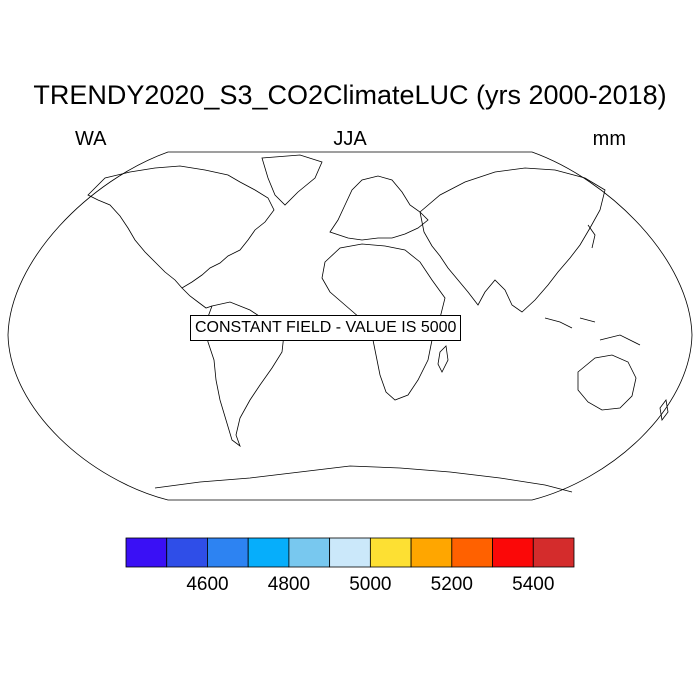  I want to click on asia-coast, so click(512, 240).